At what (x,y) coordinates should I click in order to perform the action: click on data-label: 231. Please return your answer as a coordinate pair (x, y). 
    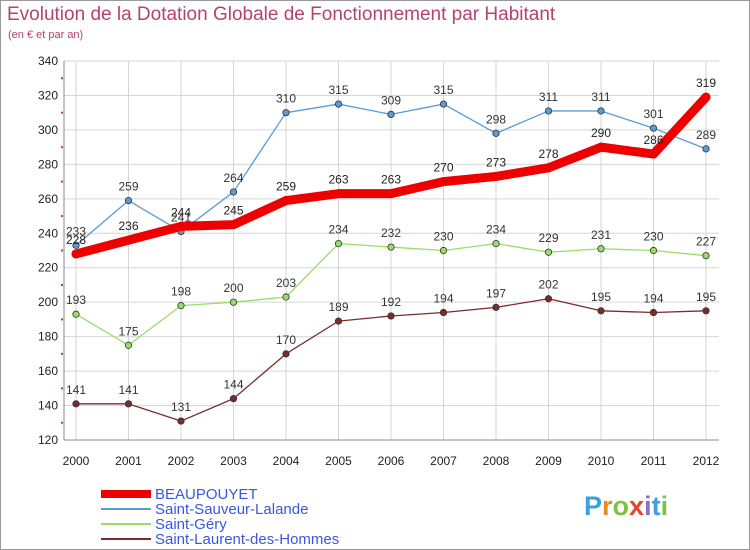
    Looking at the image, I should click on (601, 235).